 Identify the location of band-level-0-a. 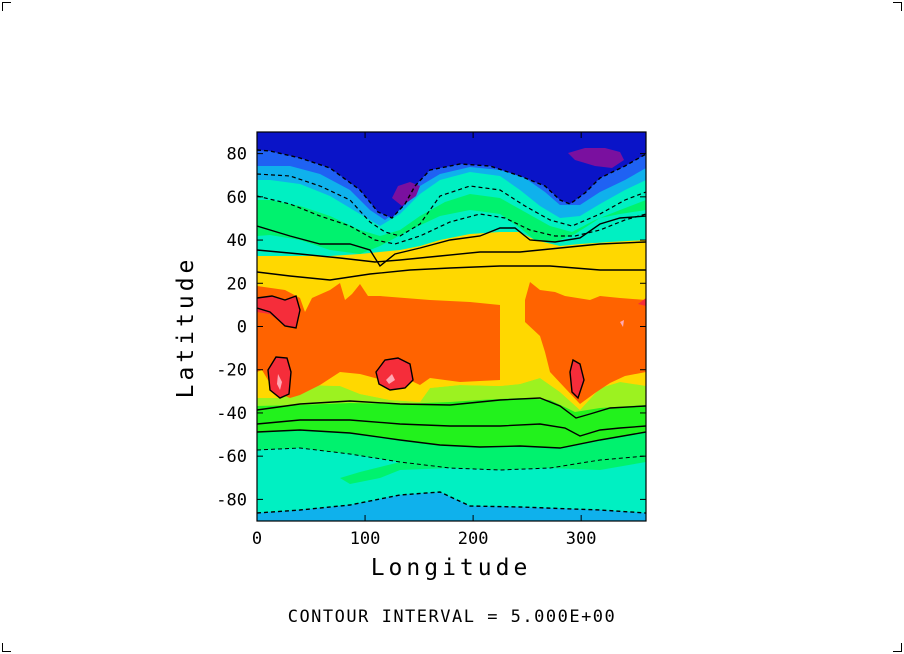
(596, 158).